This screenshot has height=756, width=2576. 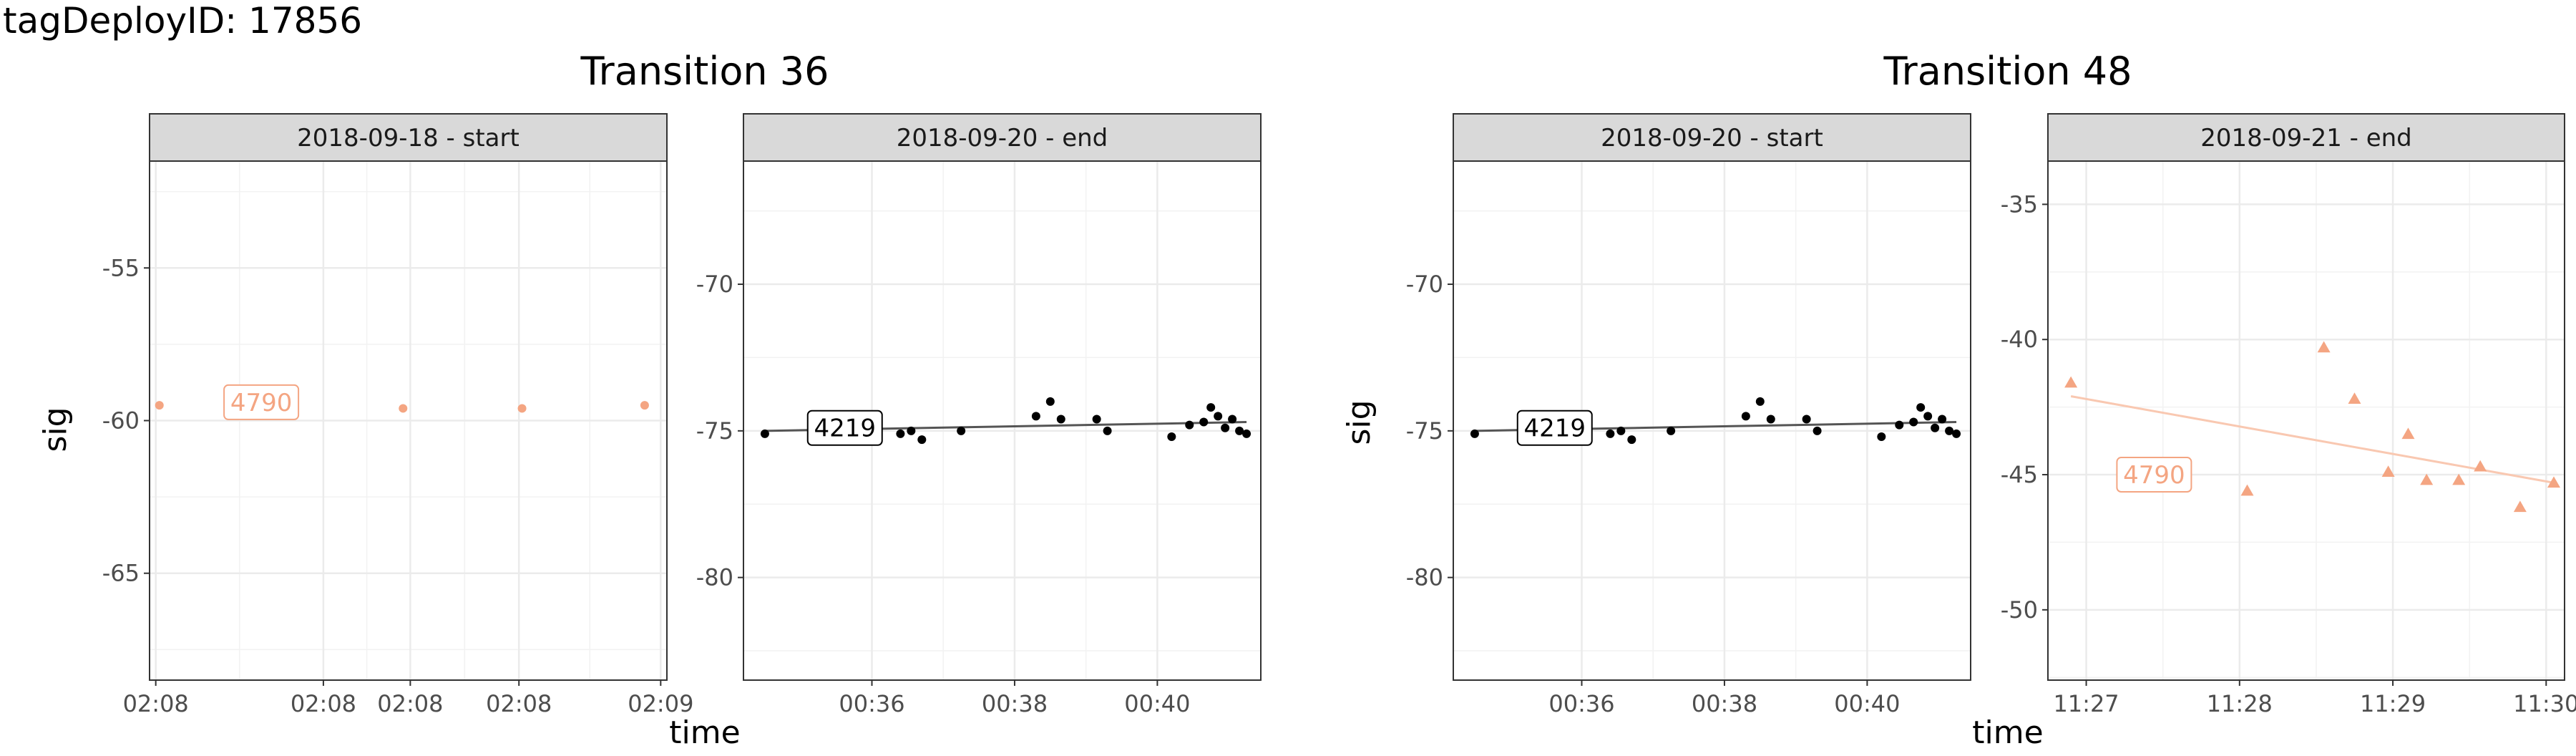 I want to click on panel-2-label-text: 4219, so click(x=1554, y=429).